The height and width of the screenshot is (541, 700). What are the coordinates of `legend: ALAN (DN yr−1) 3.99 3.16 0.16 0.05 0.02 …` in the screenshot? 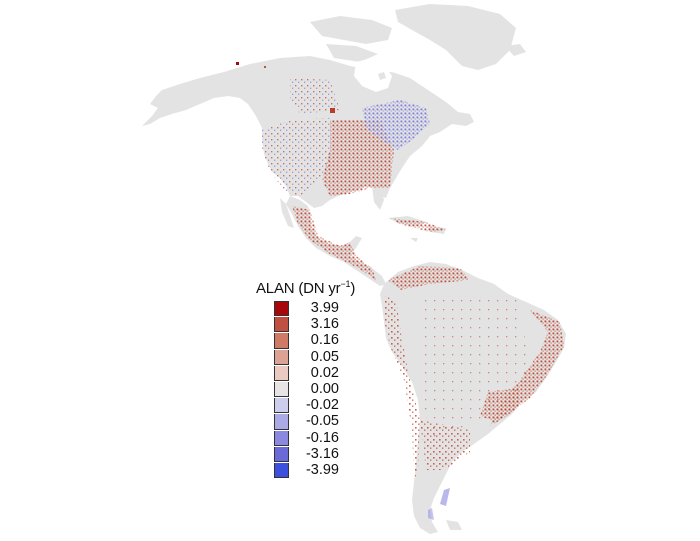 It's located at (316, 379).